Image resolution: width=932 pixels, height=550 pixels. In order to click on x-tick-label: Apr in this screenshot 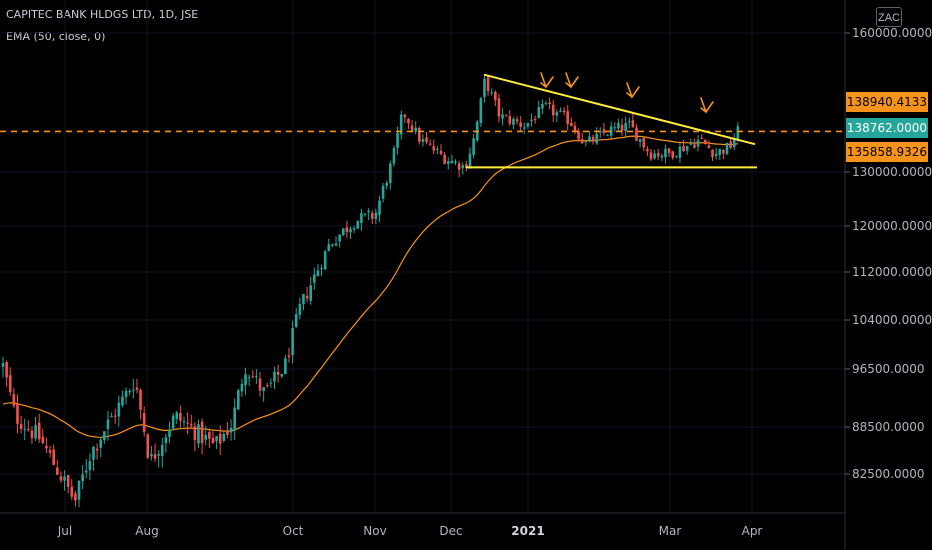, I will do `click(752, 531)`.